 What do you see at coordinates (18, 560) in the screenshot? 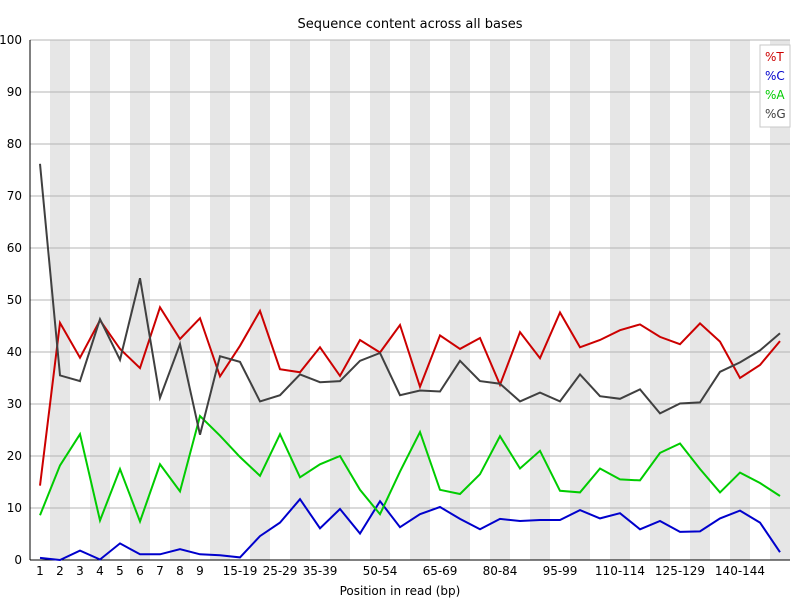
I see `y-tick-label: 0` at bounding box center [18, 560].